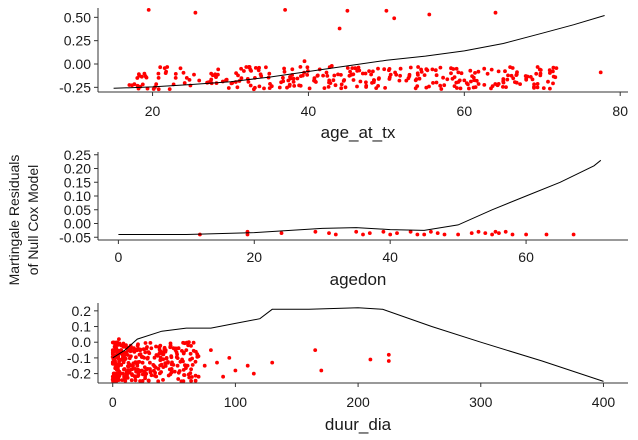 The image size is (638, 440). Describe the element at coordinates (77, 169) in the screenshot. I see `y-tick-label: 0.20` at that location.